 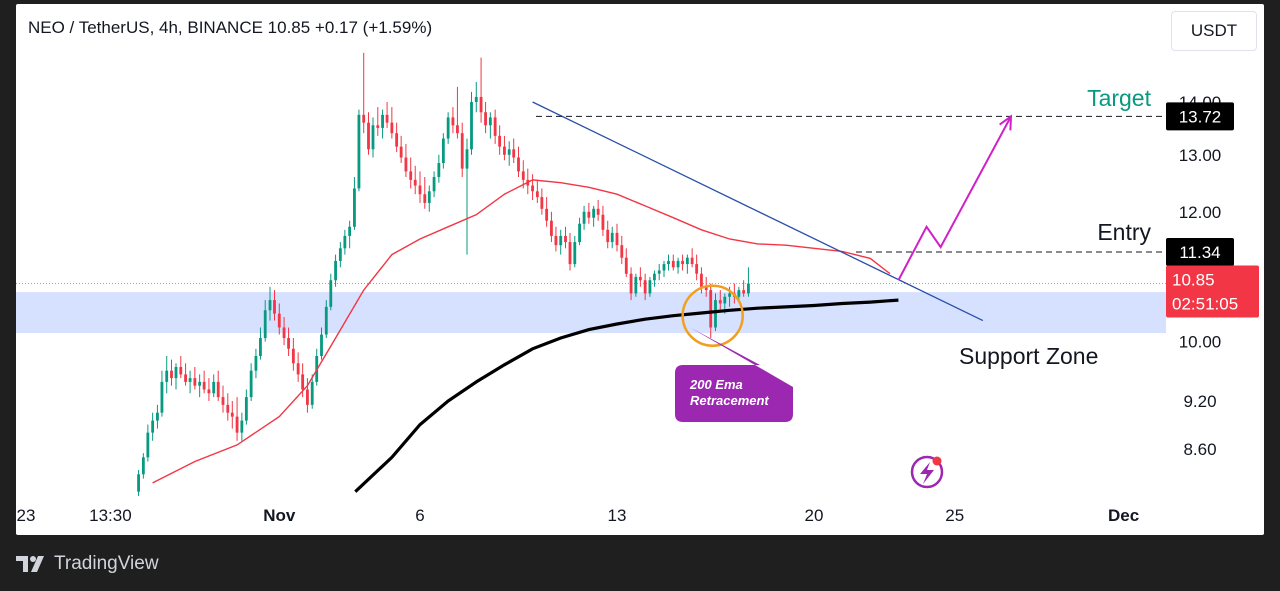 I want to click on callout-bubble, so click(x=734, y=374).